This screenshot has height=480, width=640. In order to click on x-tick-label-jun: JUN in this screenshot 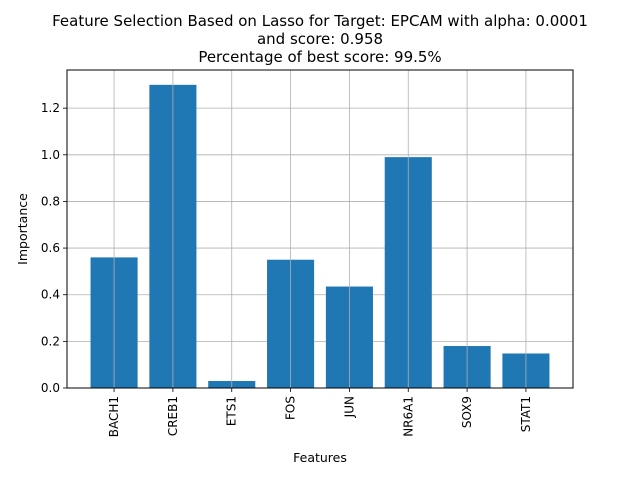, I will do `click(349, 407)`.